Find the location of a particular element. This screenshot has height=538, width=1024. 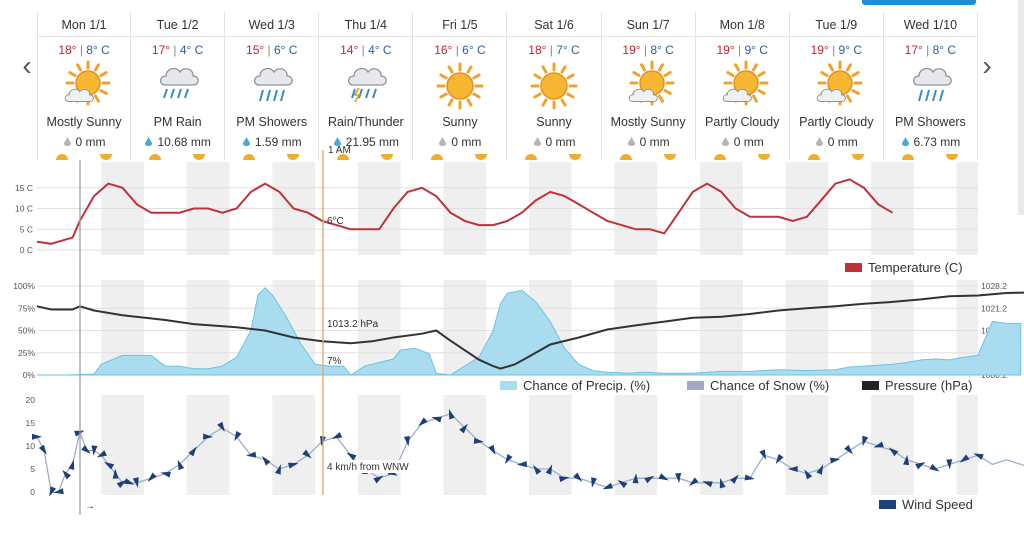

wind-line is located at coordinates (530, 453).